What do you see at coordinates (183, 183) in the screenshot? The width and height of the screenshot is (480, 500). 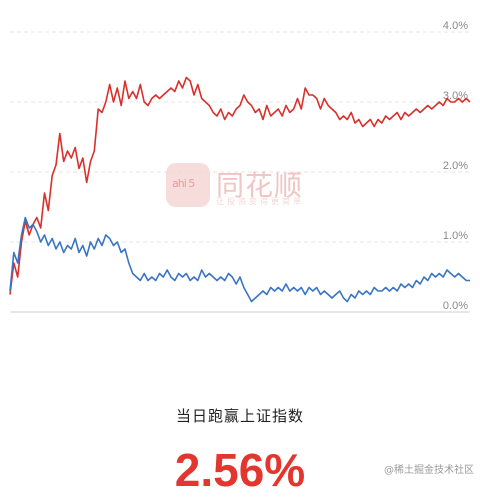 I see `watermark-logo-glyph: ahi 5` at bounding box center [183, 183].